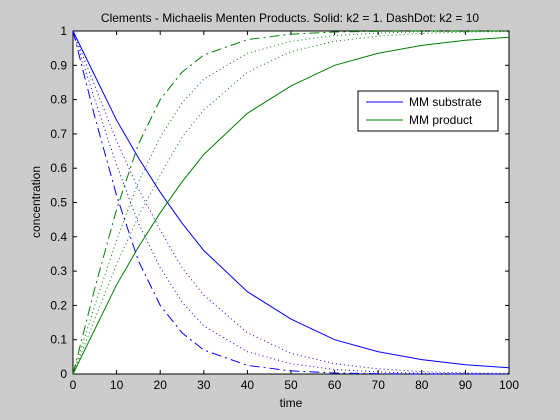  Describe the element at coordinates (161, 385) in the screenshot. I see `x-tick-label: 20` at that location.